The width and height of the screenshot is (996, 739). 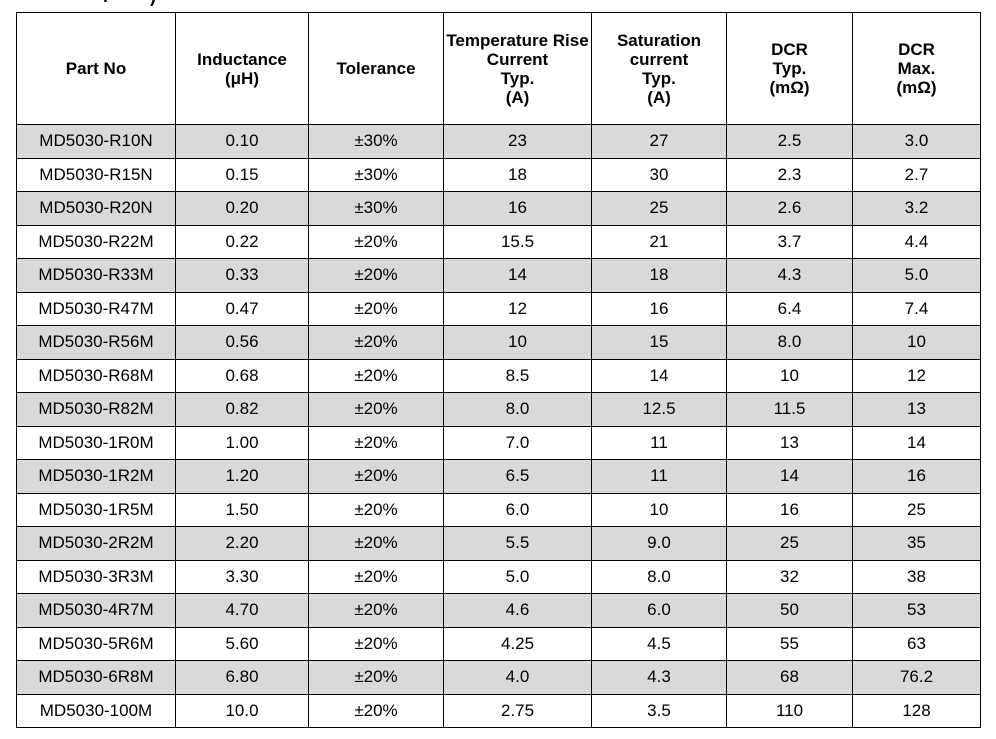 I want to click on cell-temp-rise-current: 4.0, so click(x=517, y=677).